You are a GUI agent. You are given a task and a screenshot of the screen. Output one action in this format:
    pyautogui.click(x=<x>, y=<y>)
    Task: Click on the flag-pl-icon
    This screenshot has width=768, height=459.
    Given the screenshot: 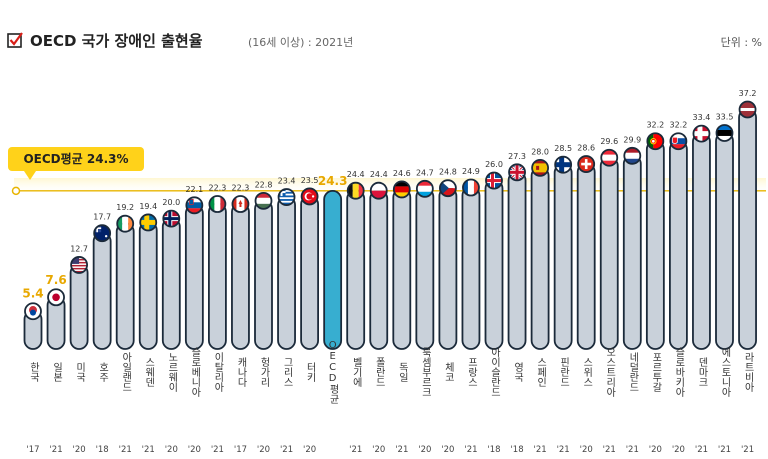 What is the action you would take?
    pyautogui.click(x=378, y=190)
    